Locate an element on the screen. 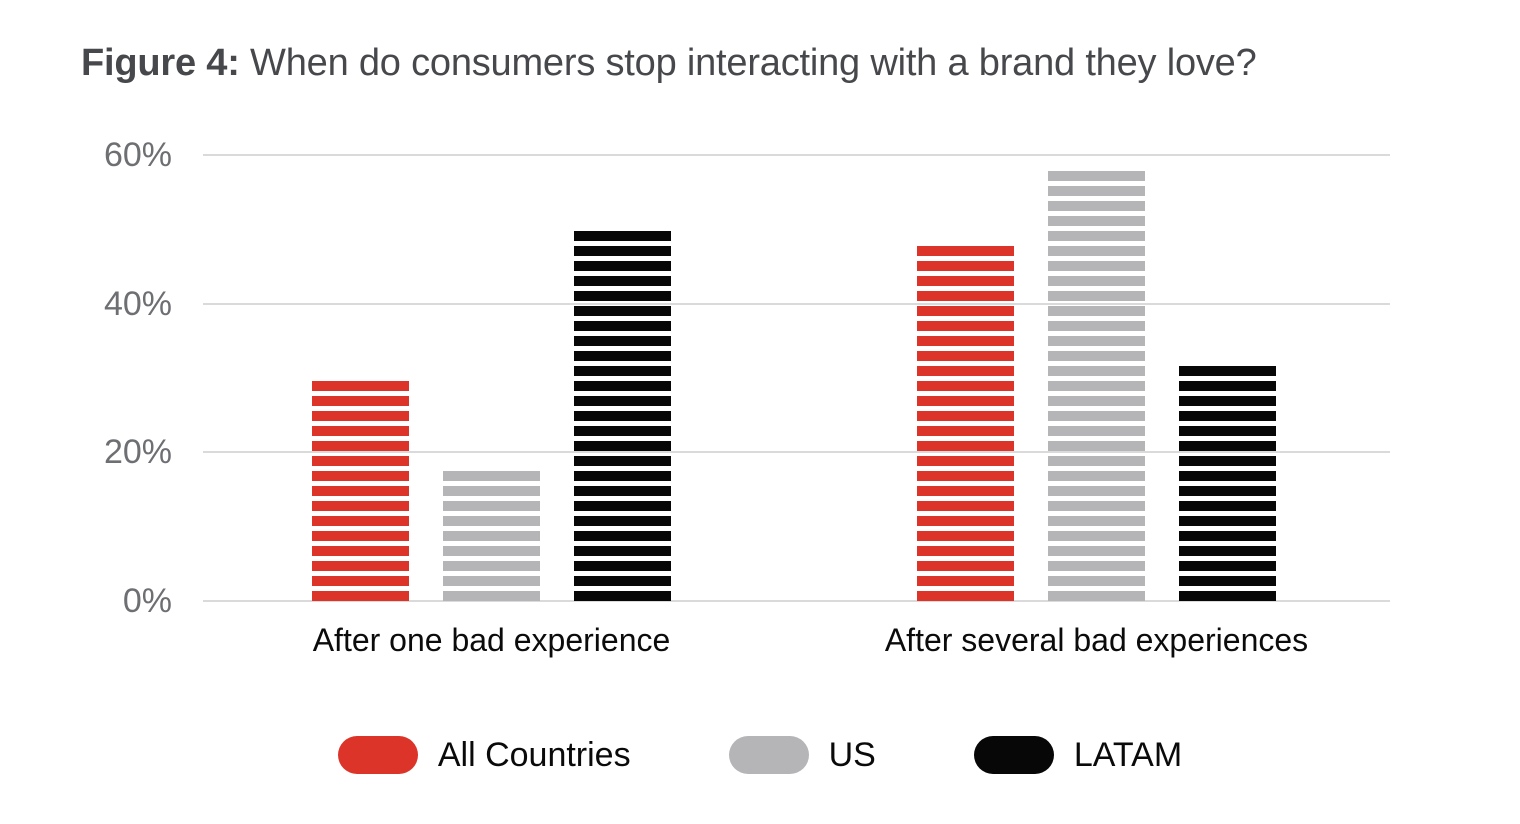 This screenshot has height=824, width=1520. legend-swatch-latam is located at coordinates (1013, 755).